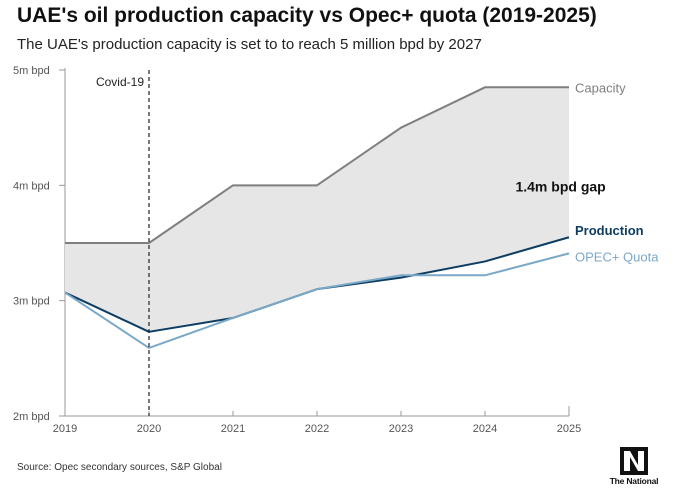 The height and width of the screenshot is (493, 679). Describe the element at coordinates (485, 429) in the screenshot. I see `x-tick-label: 2024` at that location.